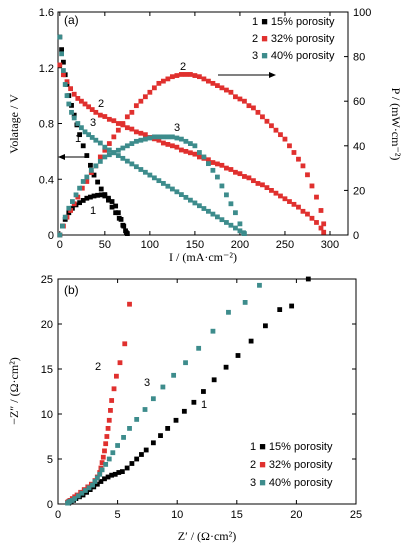 Image resolution: width=405 pixels, height=550 pixels. I want to click on x-tick-label: 250, so click(285, 245).